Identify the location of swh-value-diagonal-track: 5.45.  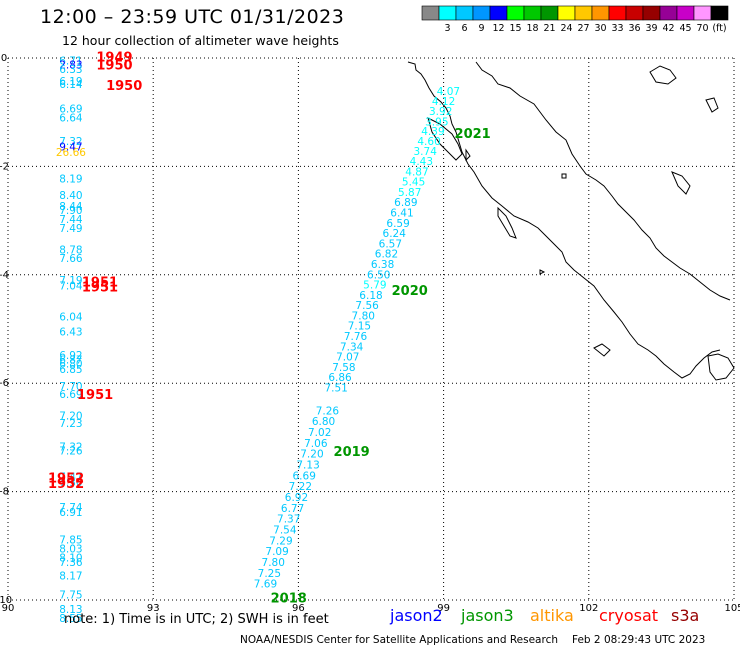
(413, 183).